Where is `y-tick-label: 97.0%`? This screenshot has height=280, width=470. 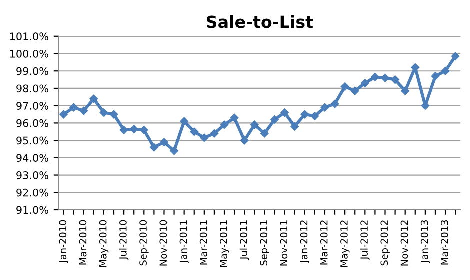 y-tick-label: 97.0% is located at coordinates (32, 106).